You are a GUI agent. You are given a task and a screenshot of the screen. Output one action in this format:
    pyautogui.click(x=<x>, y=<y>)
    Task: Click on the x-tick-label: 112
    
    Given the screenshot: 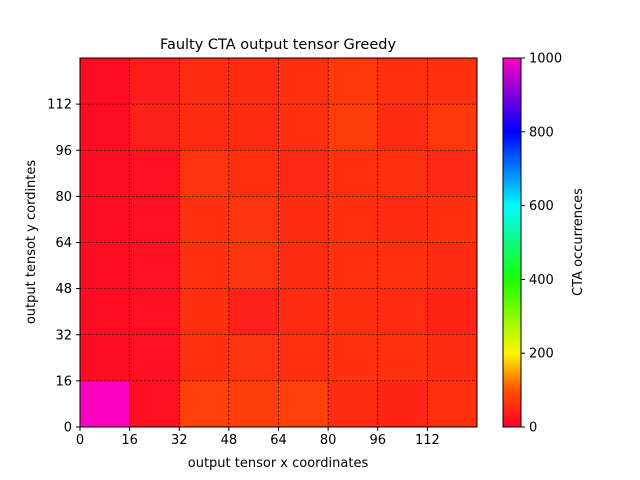 What is the action you would take?
    pyautogui.click(x=427, y=440)
    